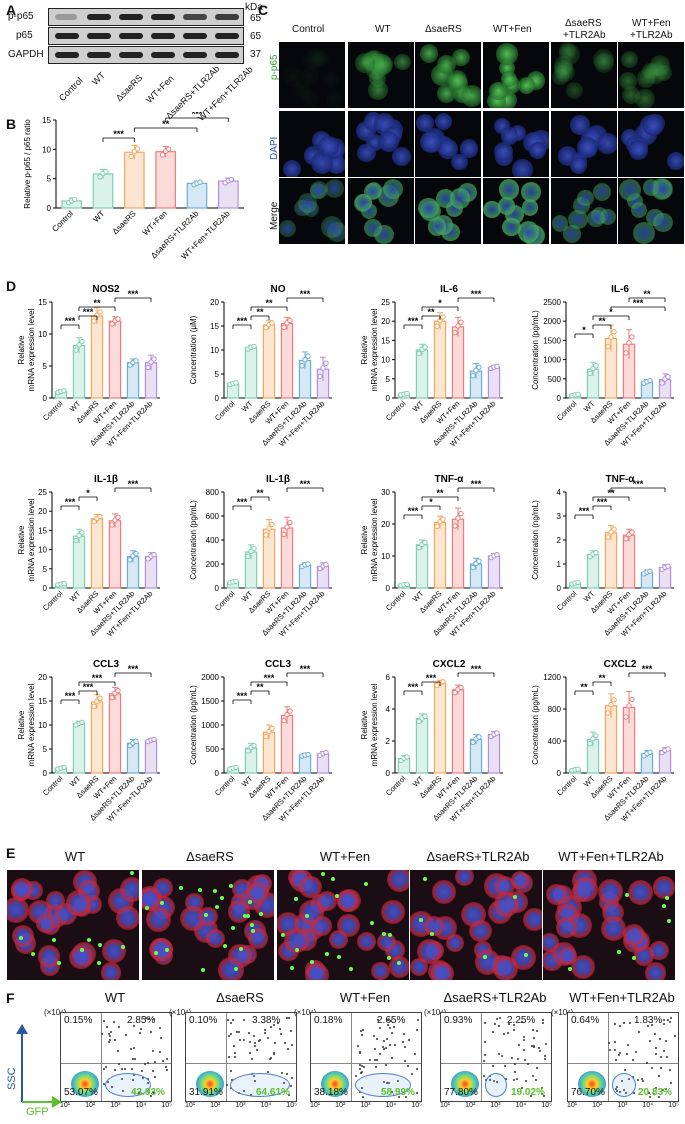  I want to click on panel-label-c: C, so click(263, 10).